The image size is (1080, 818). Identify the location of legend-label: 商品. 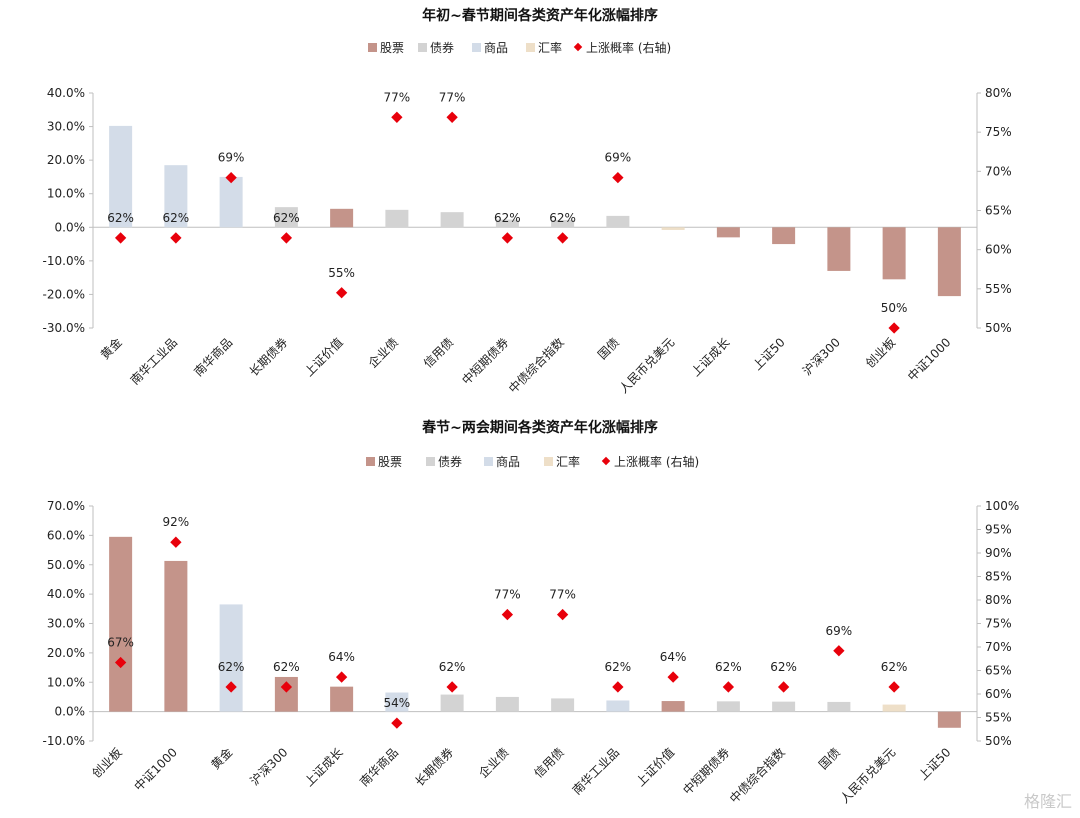
(508, 461).